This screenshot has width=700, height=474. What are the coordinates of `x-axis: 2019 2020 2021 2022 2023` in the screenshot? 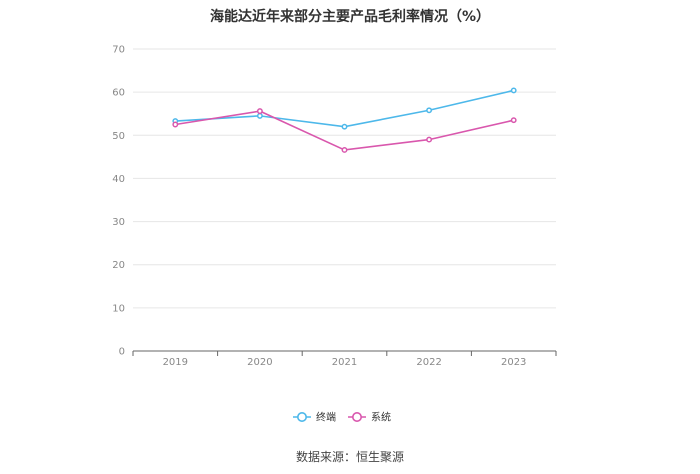 It's located at (344, 359).